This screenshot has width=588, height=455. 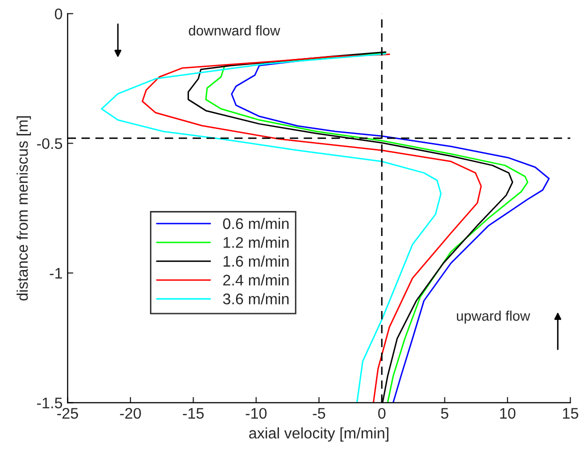 I want to click on y-axis-title: distance from meniscus [m], so click(x=23, y=208).